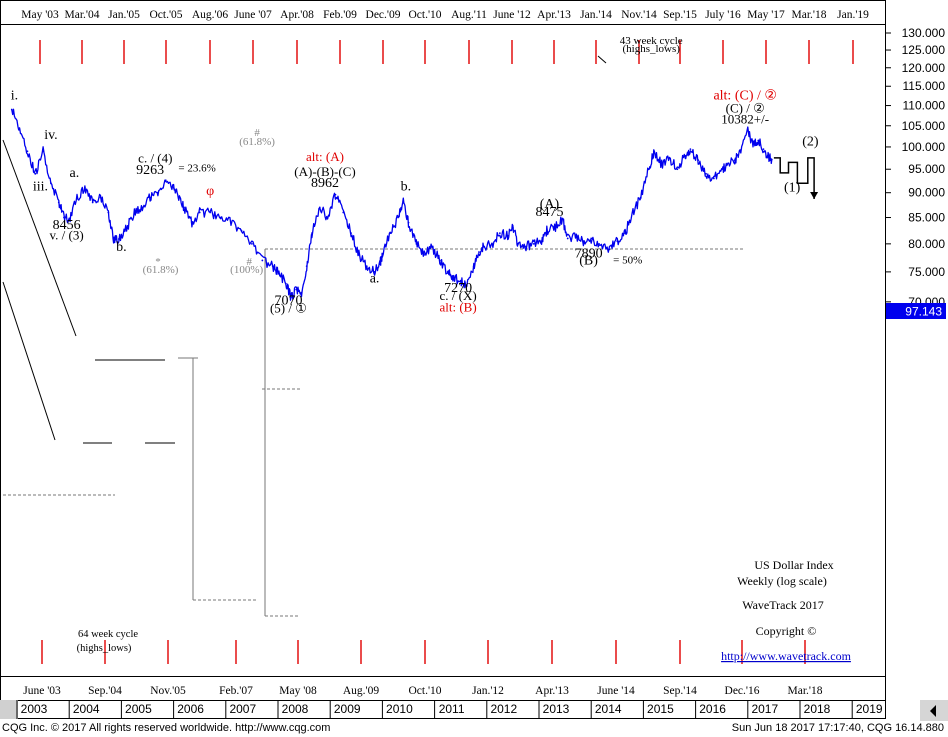  I want to click on wave-label: (highs_lows), so click(652, 49).